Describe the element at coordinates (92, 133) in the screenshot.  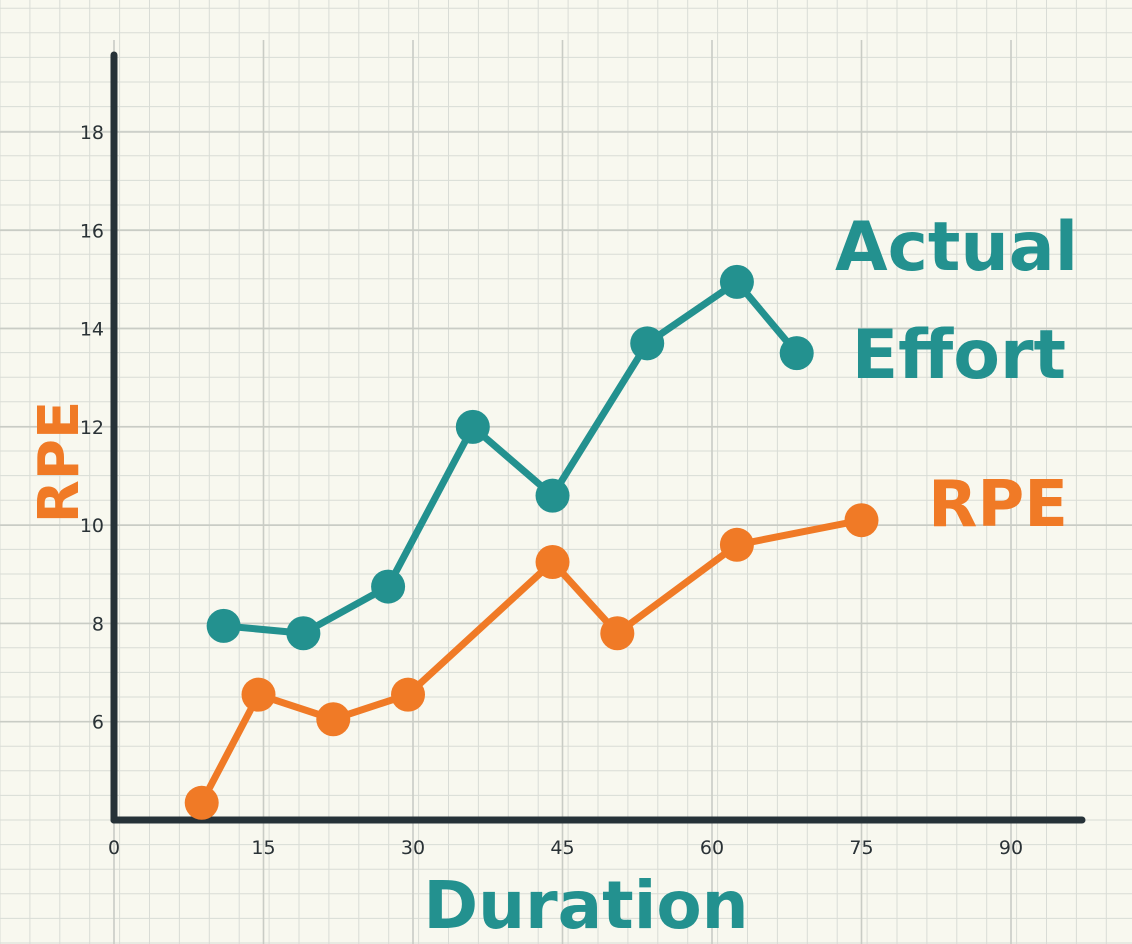
I see `y-tick-label: 18` at that location.